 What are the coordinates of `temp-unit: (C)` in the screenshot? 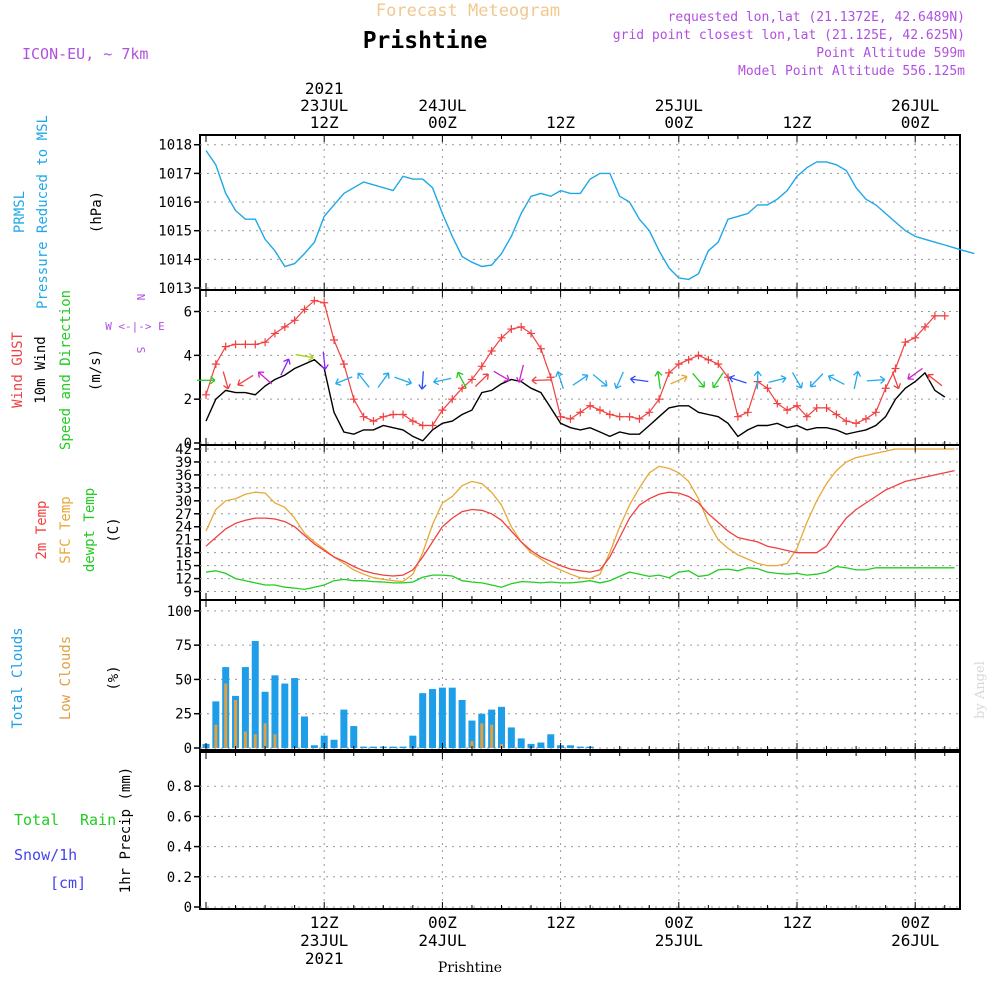 It's located at (114, 529).